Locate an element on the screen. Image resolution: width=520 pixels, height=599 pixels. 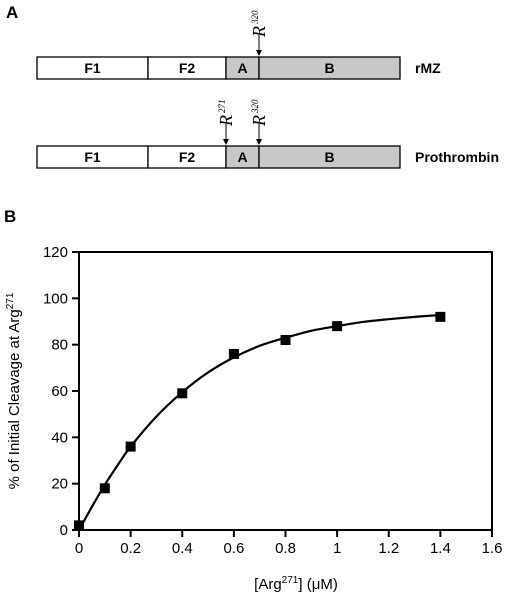
x-tick-label: 0 is located at coordinates (79, 548).